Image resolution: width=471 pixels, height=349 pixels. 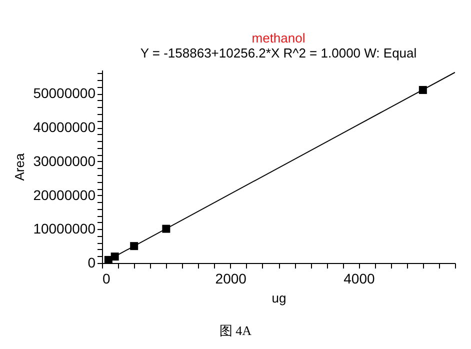 What do you see at coordinates (64, 160) in the screenshot?
I see `y-tick-label: 30000000` at bounding box center [64, 160].